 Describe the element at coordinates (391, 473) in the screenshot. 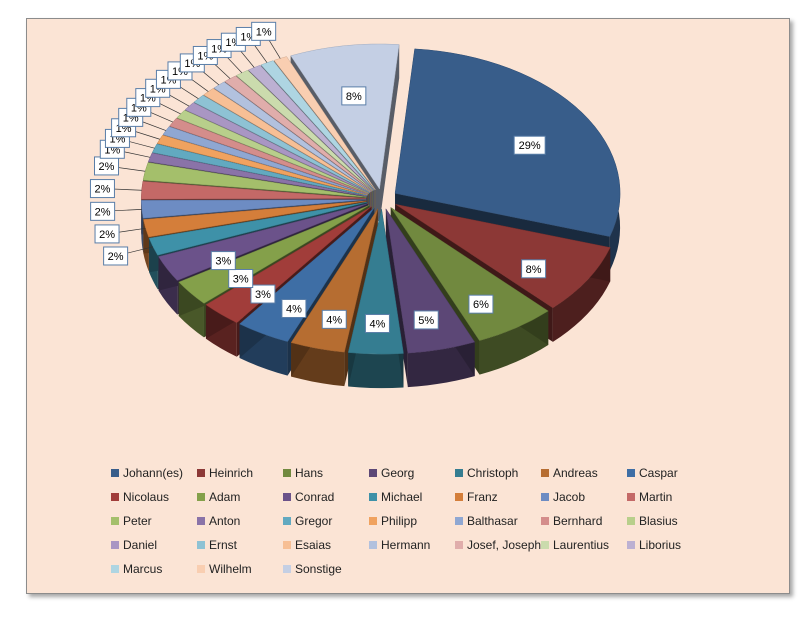

I see `legend-item-4: Georg` at that location.